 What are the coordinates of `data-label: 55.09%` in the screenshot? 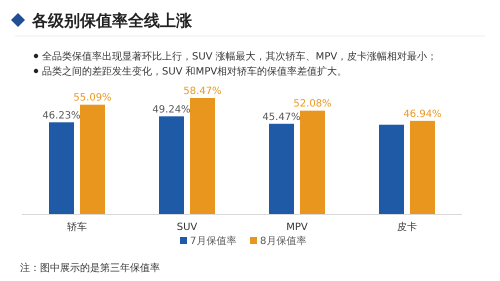 It's located at (92, 98).